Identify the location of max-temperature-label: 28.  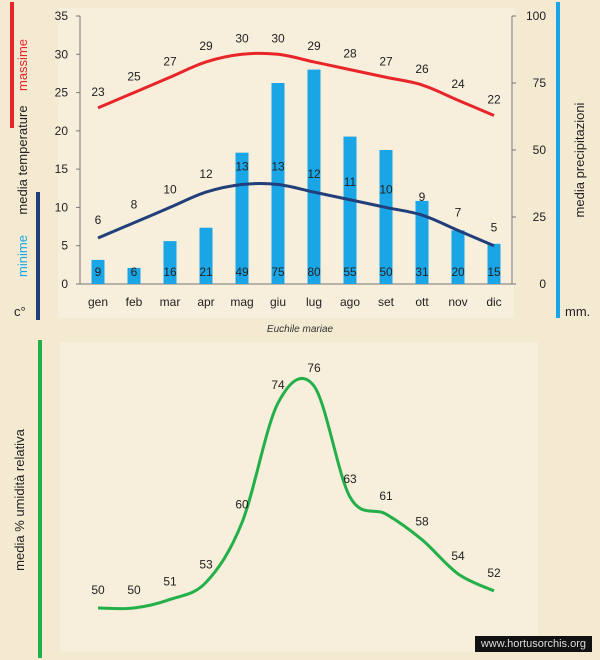
(350, 54).